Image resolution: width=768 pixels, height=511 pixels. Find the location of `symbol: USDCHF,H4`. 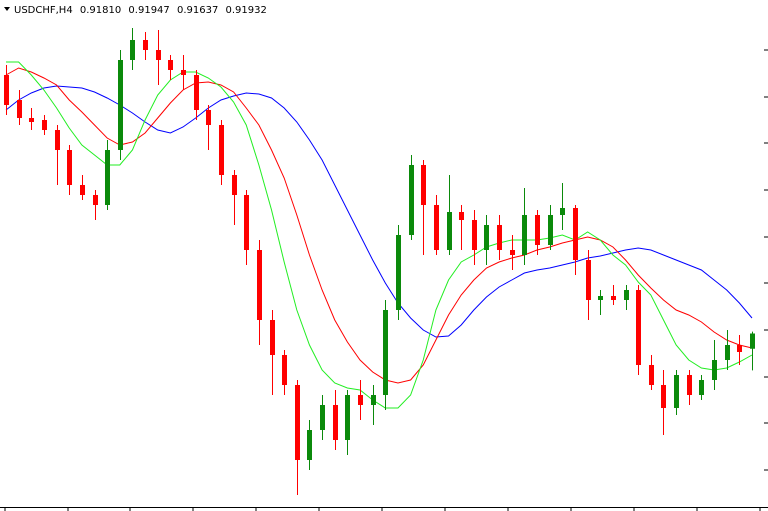

symbol: USDCHF,H4 is located at coordinates (43, 10).